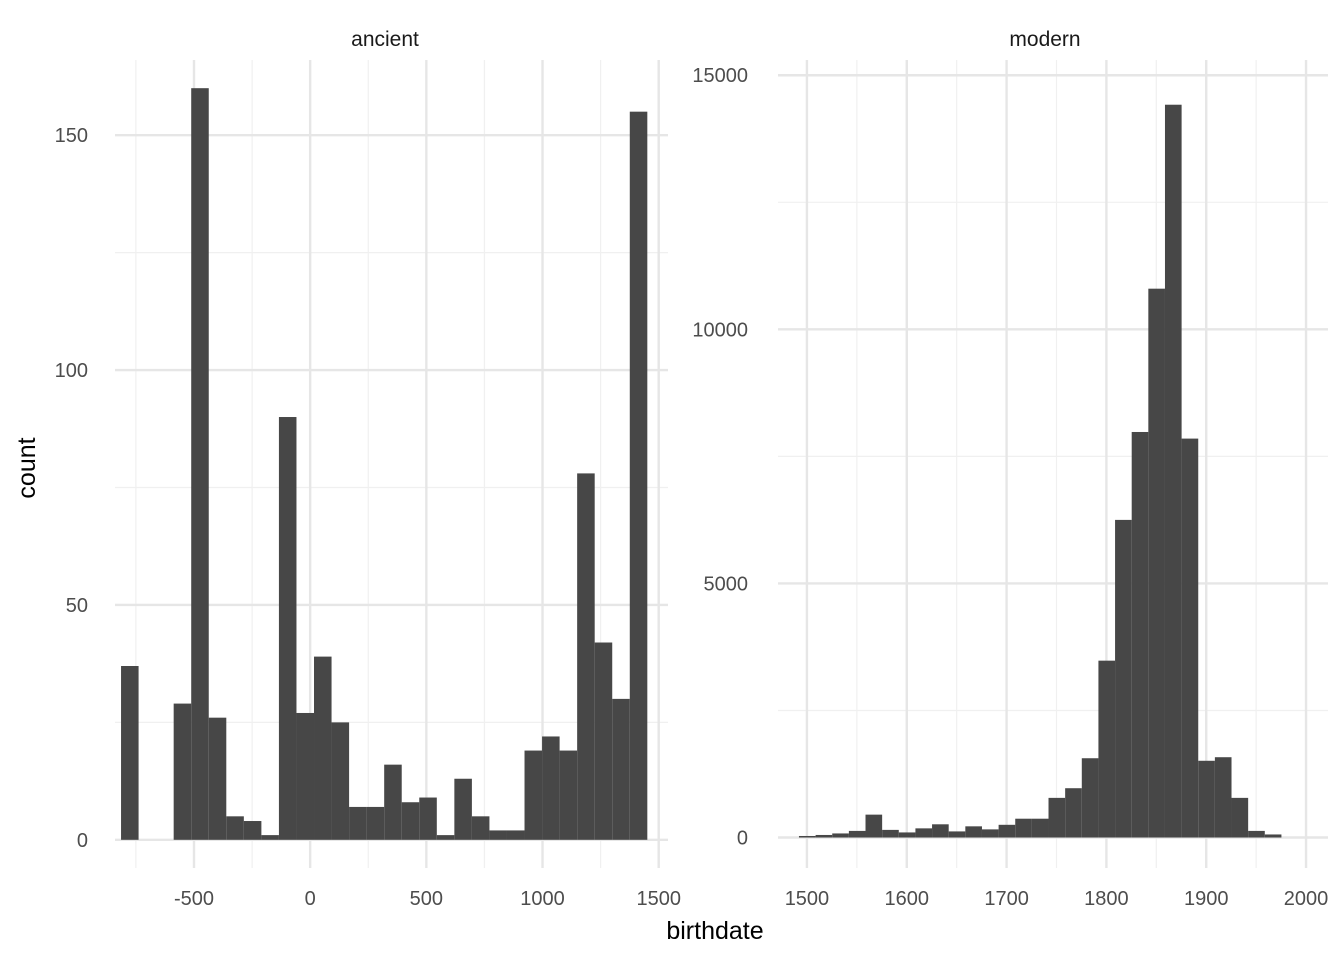  Describe the element at coordinates (542, 899) in the screenshot. I see `x-tick-label: 1000` at that location.